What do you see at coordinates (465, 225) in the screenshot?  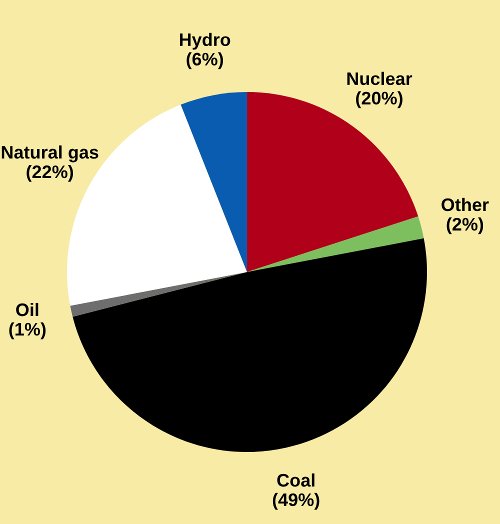 I see `data-label: (2%)` at bounding box center [465, 225].